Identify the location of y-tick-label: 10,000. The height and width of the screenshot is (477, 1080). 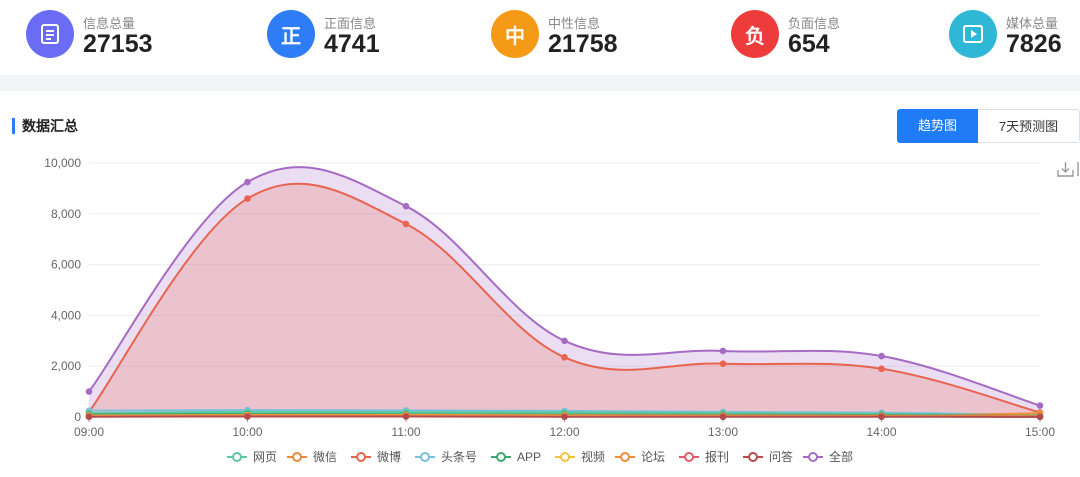
(62, 163).